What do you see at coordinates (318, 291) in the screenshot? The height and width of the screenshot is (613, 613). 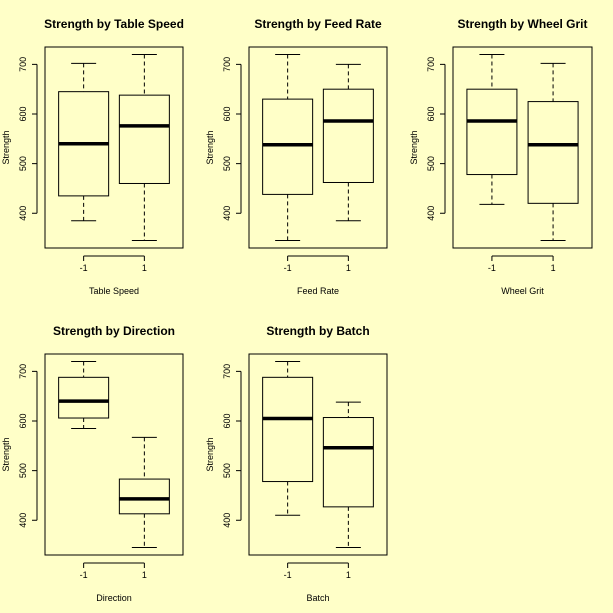 I see `x-axis-label: Feed Rate` at bounding box center [318, 291].